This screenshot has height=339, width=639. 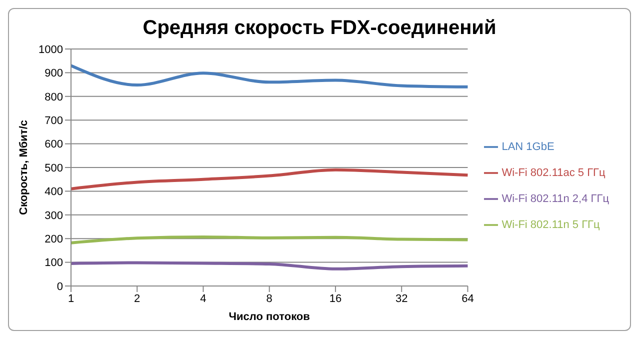 I want to click on y-tick-label: 200, so click(x=53, y=240).